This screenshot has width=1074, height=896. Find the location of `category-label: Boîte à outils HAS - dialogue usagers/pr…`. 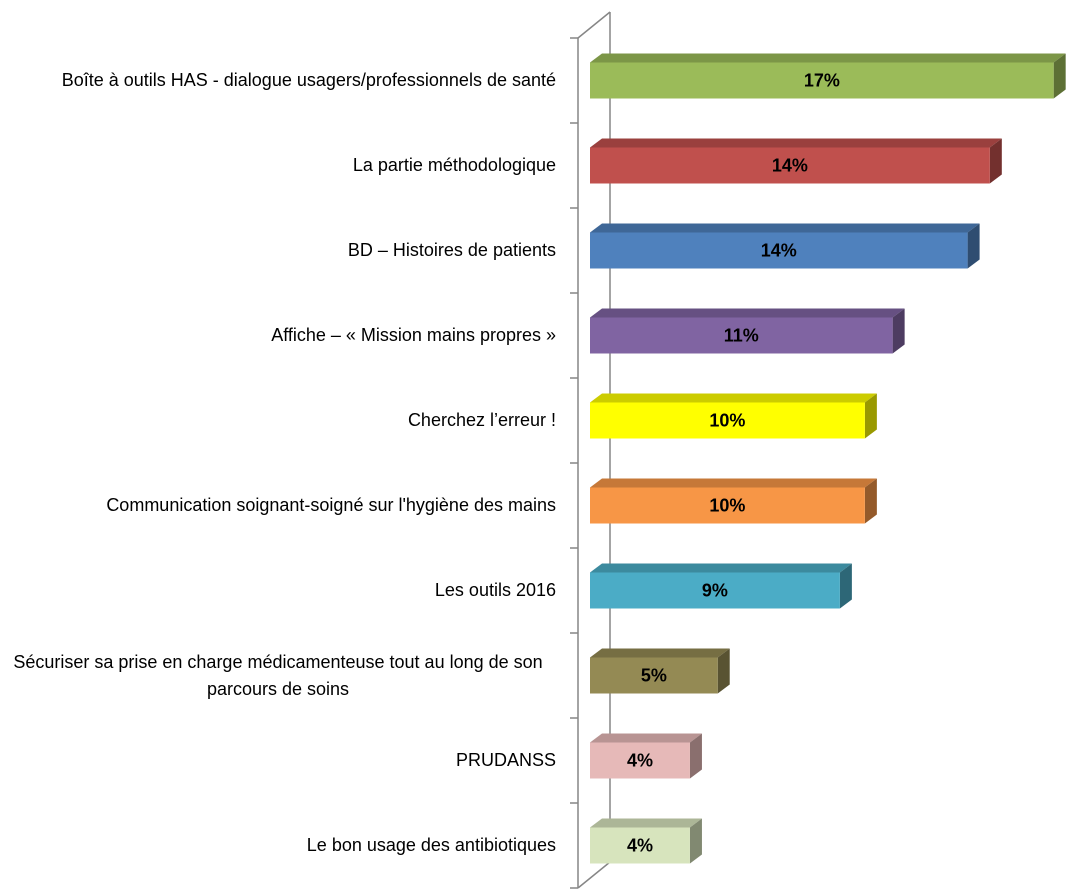

category-label: Boîte à outils HAS - dialogue usagers/pr… is located at coordinates (278, 81).